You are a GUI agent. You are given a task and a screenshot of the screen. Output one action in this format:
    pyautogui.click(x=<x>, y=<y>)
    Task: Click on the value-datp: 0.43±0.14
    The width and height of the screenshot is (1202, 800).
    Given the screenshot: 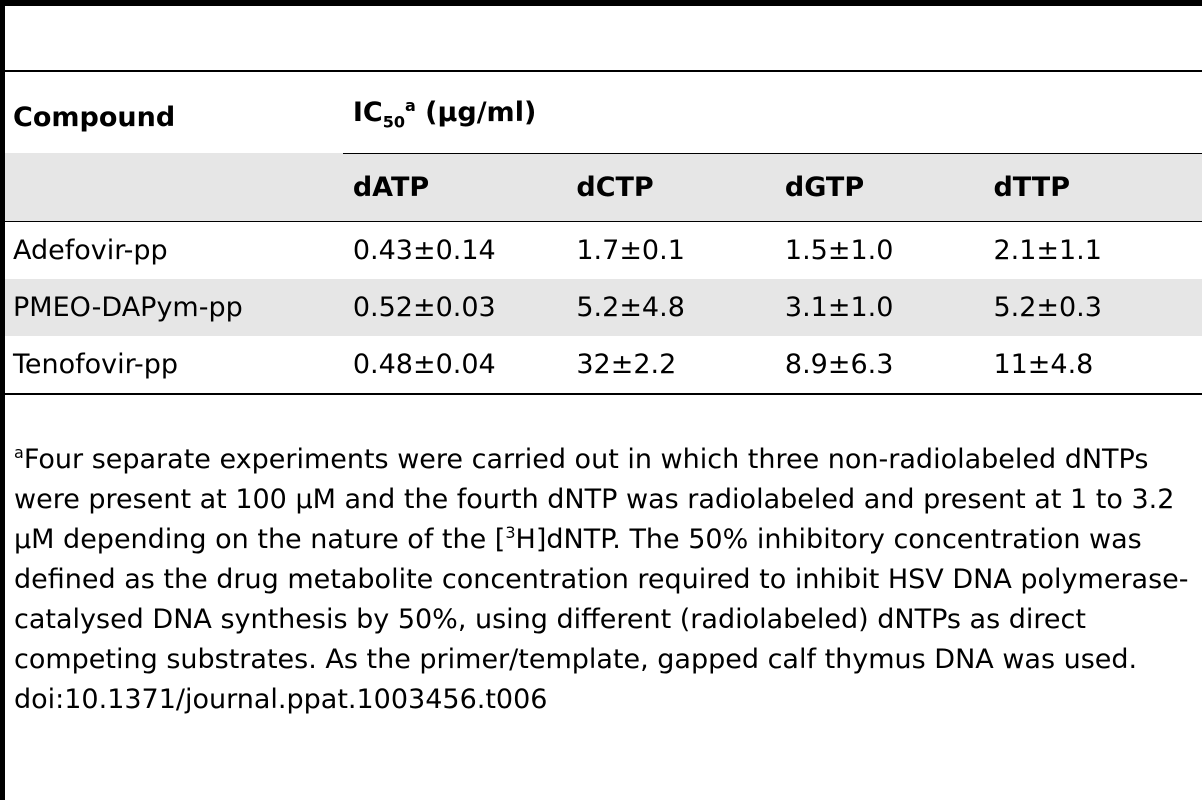 What is the action you would take?
    pyautogui.click(x=424, y=250)
    